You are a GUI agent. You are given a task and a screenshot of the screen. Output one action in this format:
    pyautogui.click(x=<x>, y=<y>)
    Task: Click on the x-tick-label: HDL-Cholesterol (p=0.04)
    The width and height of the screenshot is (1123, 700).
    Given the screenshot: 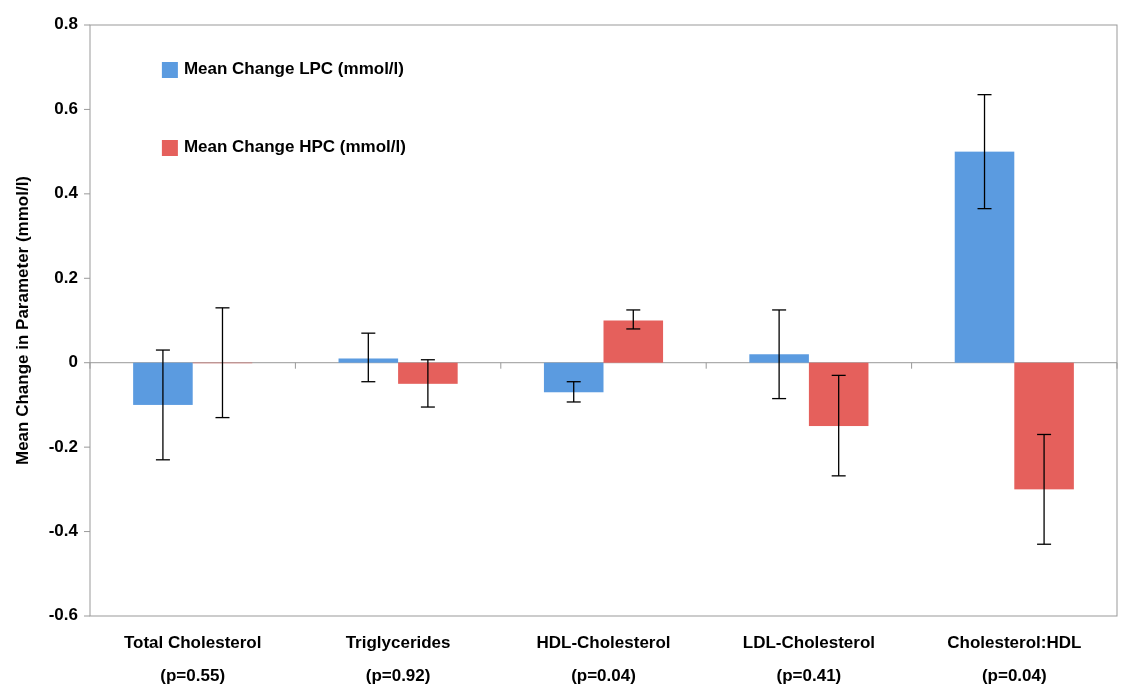 What is the action you would take?
    pyautogui.click(x=603, y=659)
    